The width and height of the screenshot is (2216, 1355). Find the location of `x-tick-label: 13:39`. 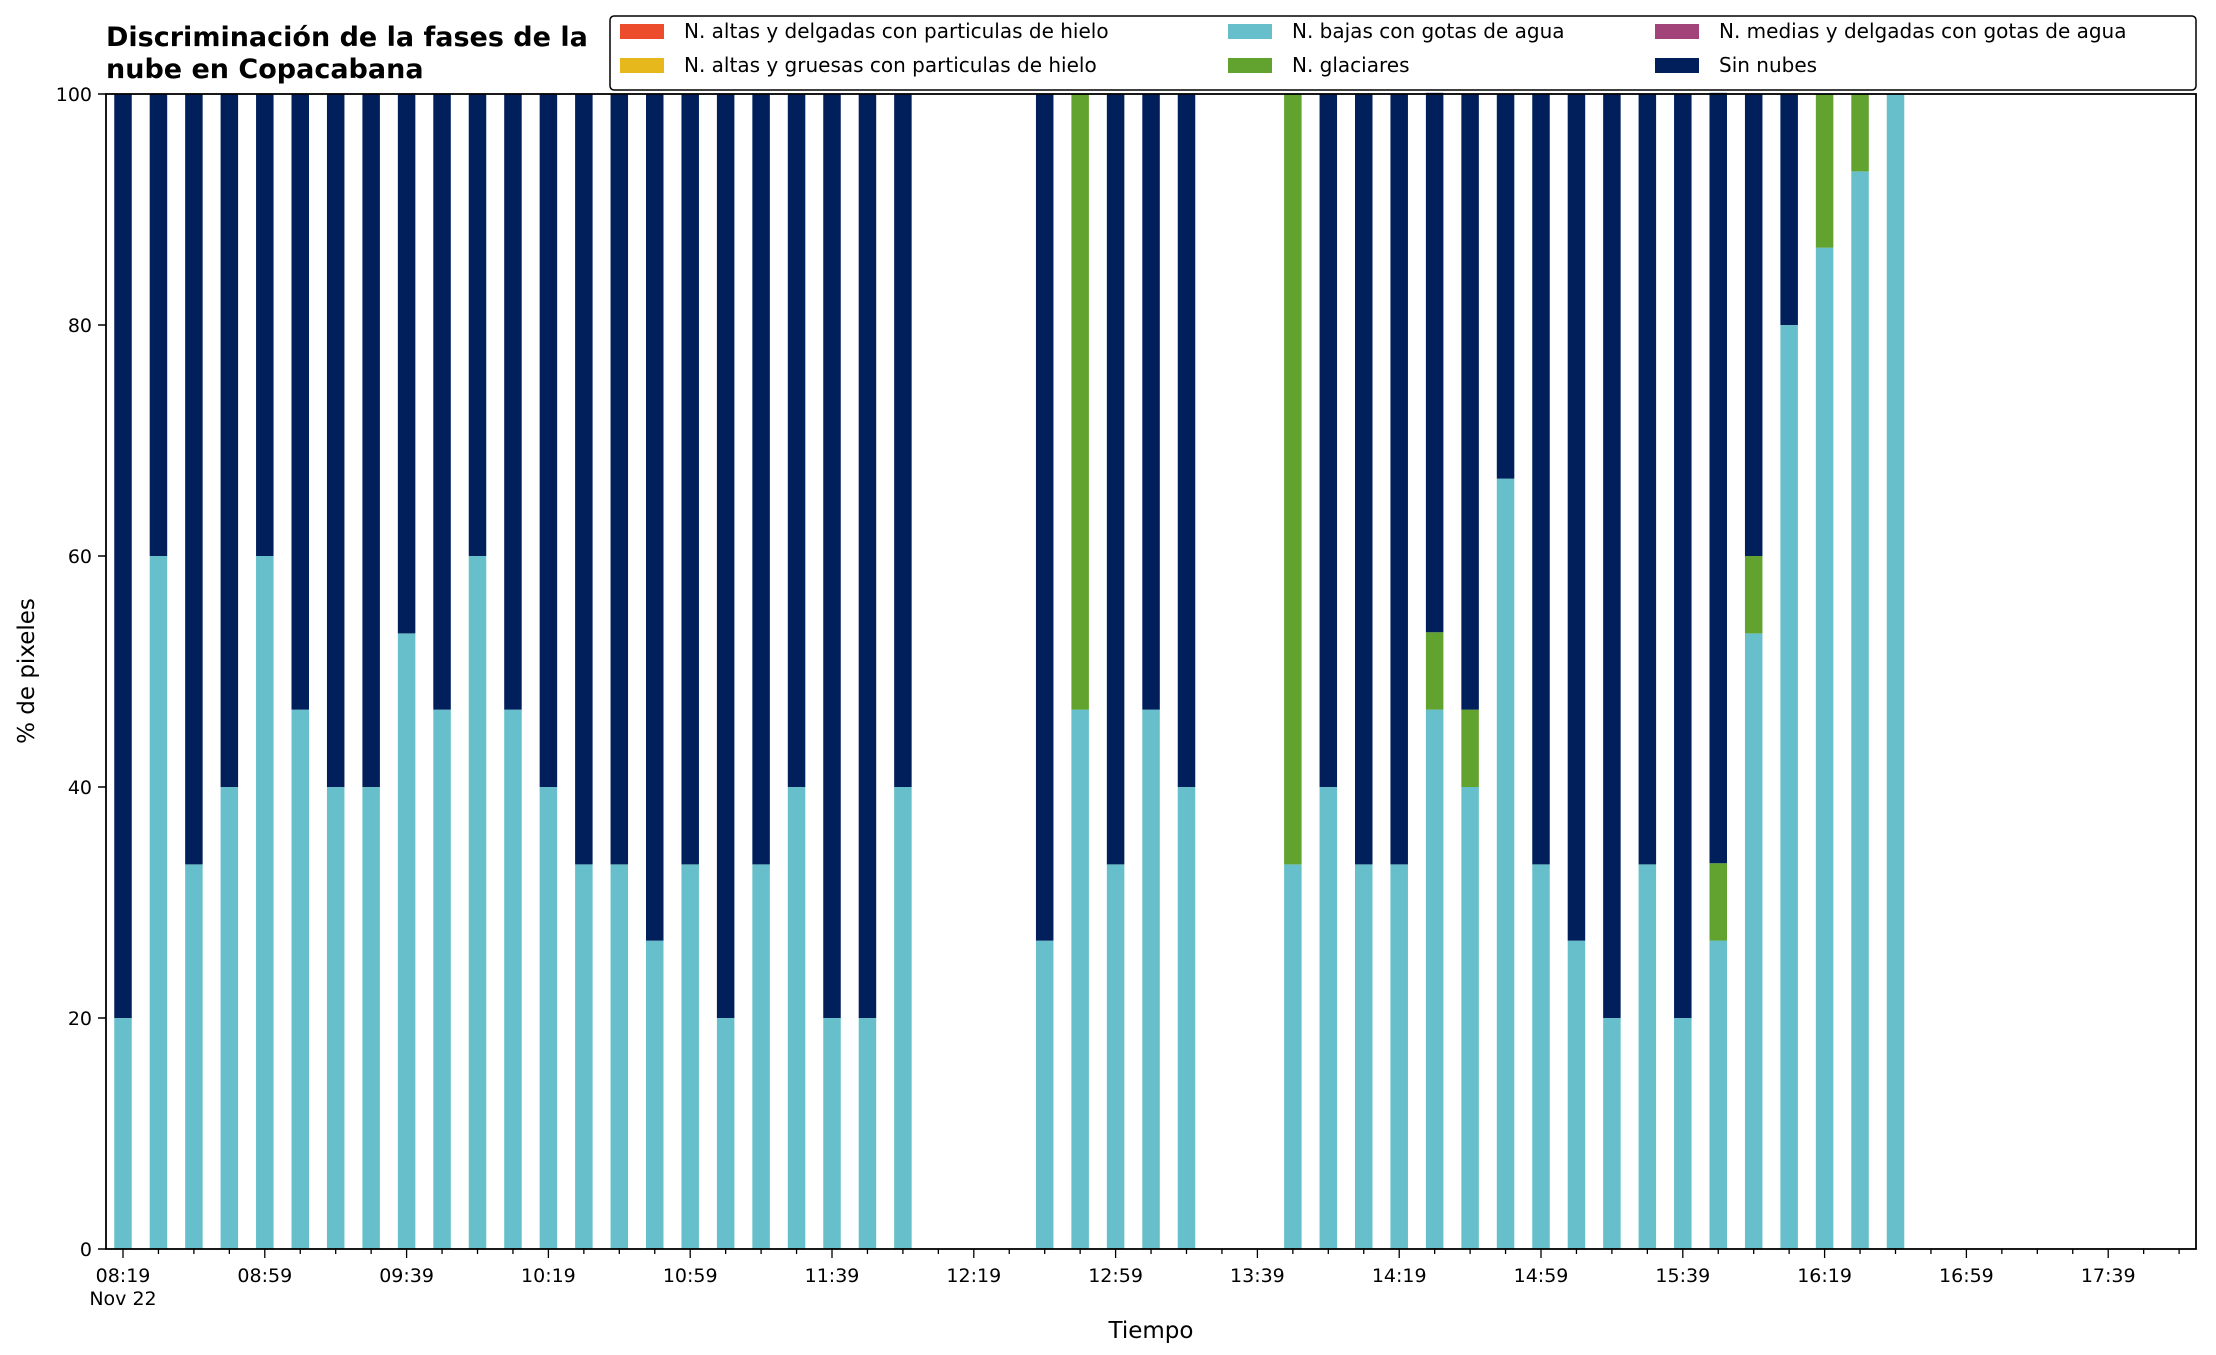

x-tick-label: 13:39 is located at coordinates (1257, 1276).